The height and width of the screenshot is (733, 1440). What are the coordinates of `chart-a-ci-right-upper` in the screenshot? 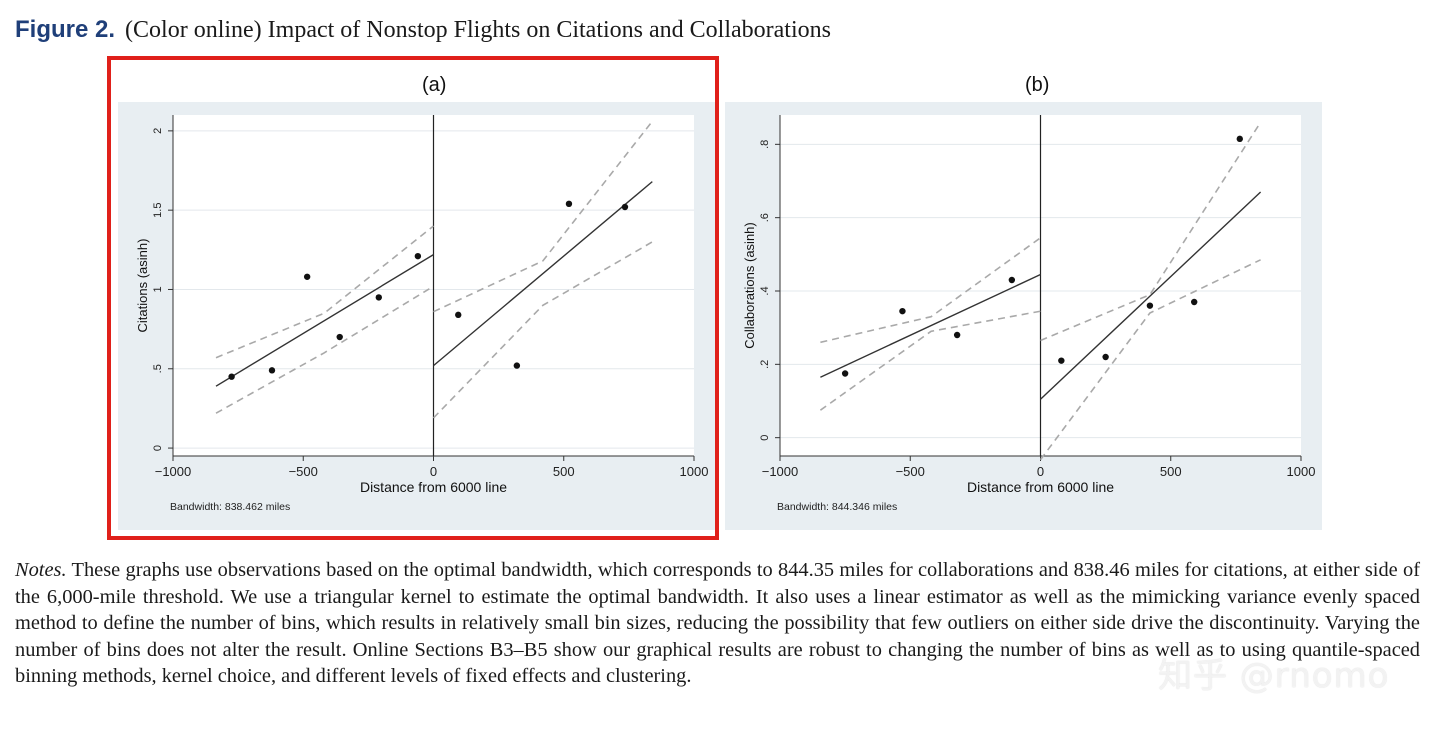 It's located at (543, 216).